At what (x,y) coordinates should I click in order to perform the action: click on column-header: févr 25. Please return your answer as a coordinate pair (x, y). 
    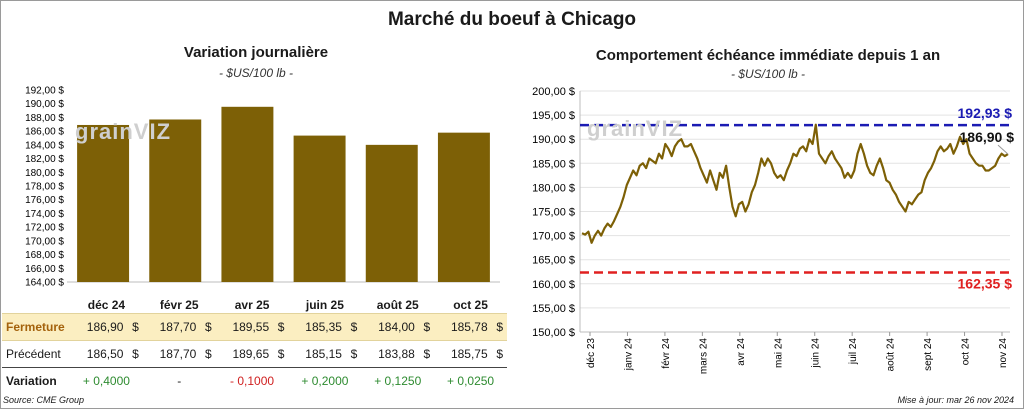
    Looking at the image, I should click on (179, 305).